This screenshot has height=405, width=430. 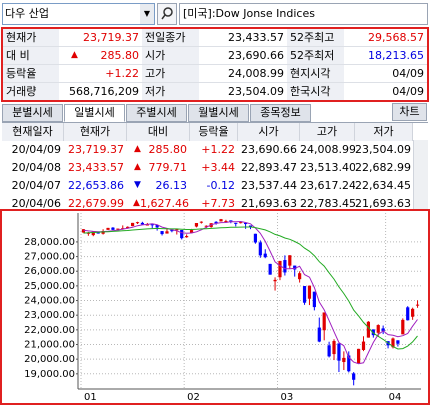 What do you see at coordinates (78, 14) in the screenshot?
I see `search-box` at bounding box center [78, 14].